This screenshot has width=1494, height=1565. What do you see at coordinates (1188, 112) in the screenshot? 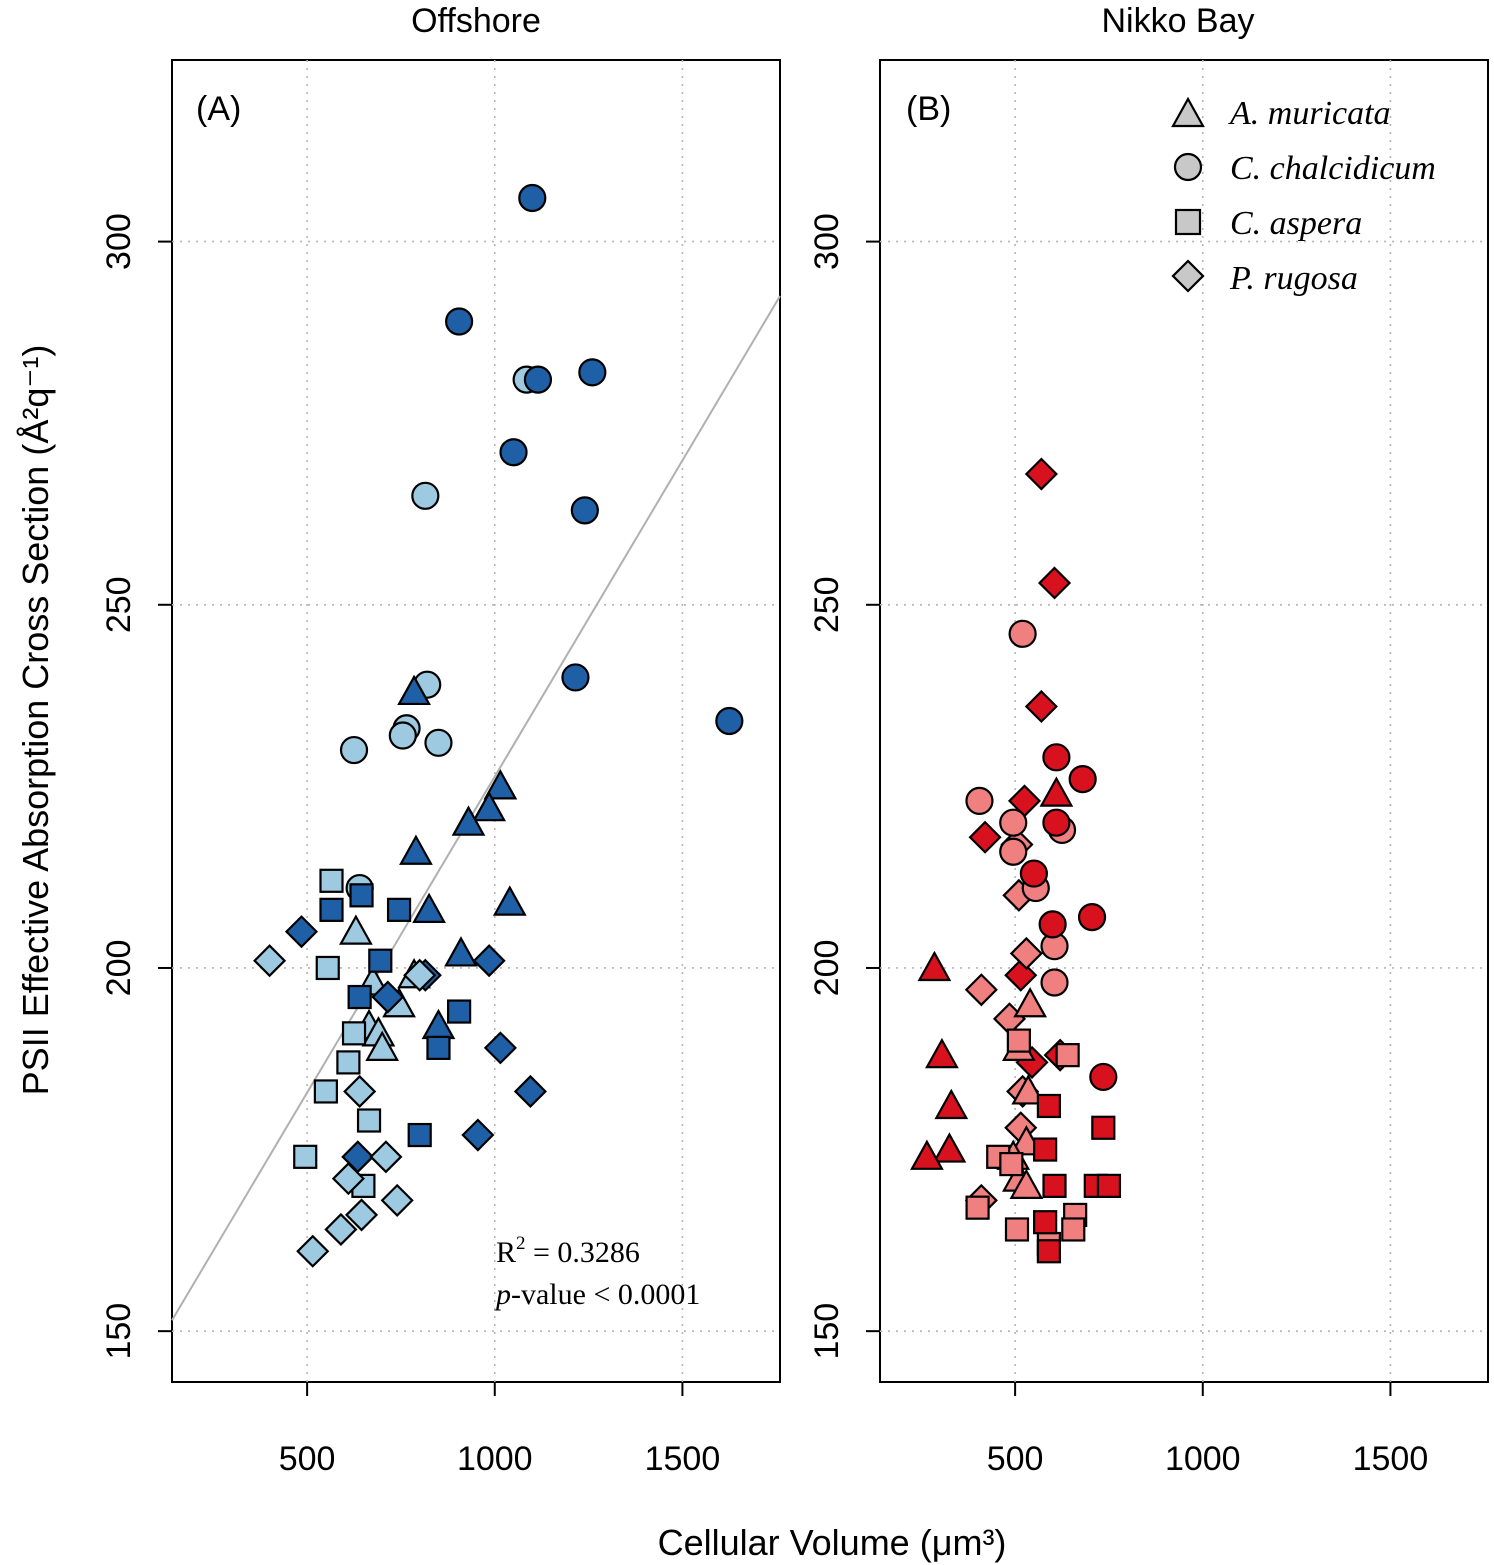
I see `legend-triangle-icon` at bounding box center [1188, 112].